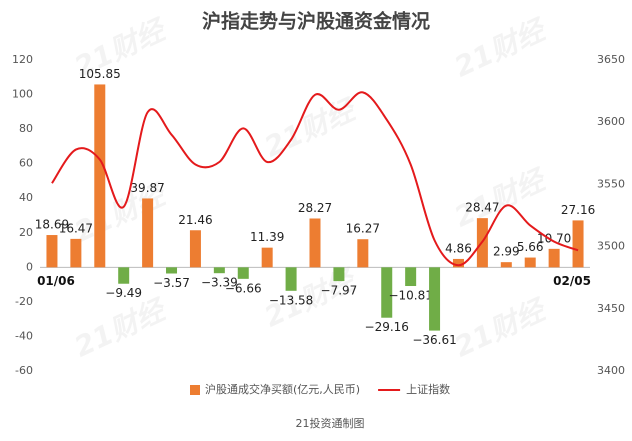  Describe the element at coordinates (530, 247) in the screenshot. I see `data-label: 5.66` at that location.